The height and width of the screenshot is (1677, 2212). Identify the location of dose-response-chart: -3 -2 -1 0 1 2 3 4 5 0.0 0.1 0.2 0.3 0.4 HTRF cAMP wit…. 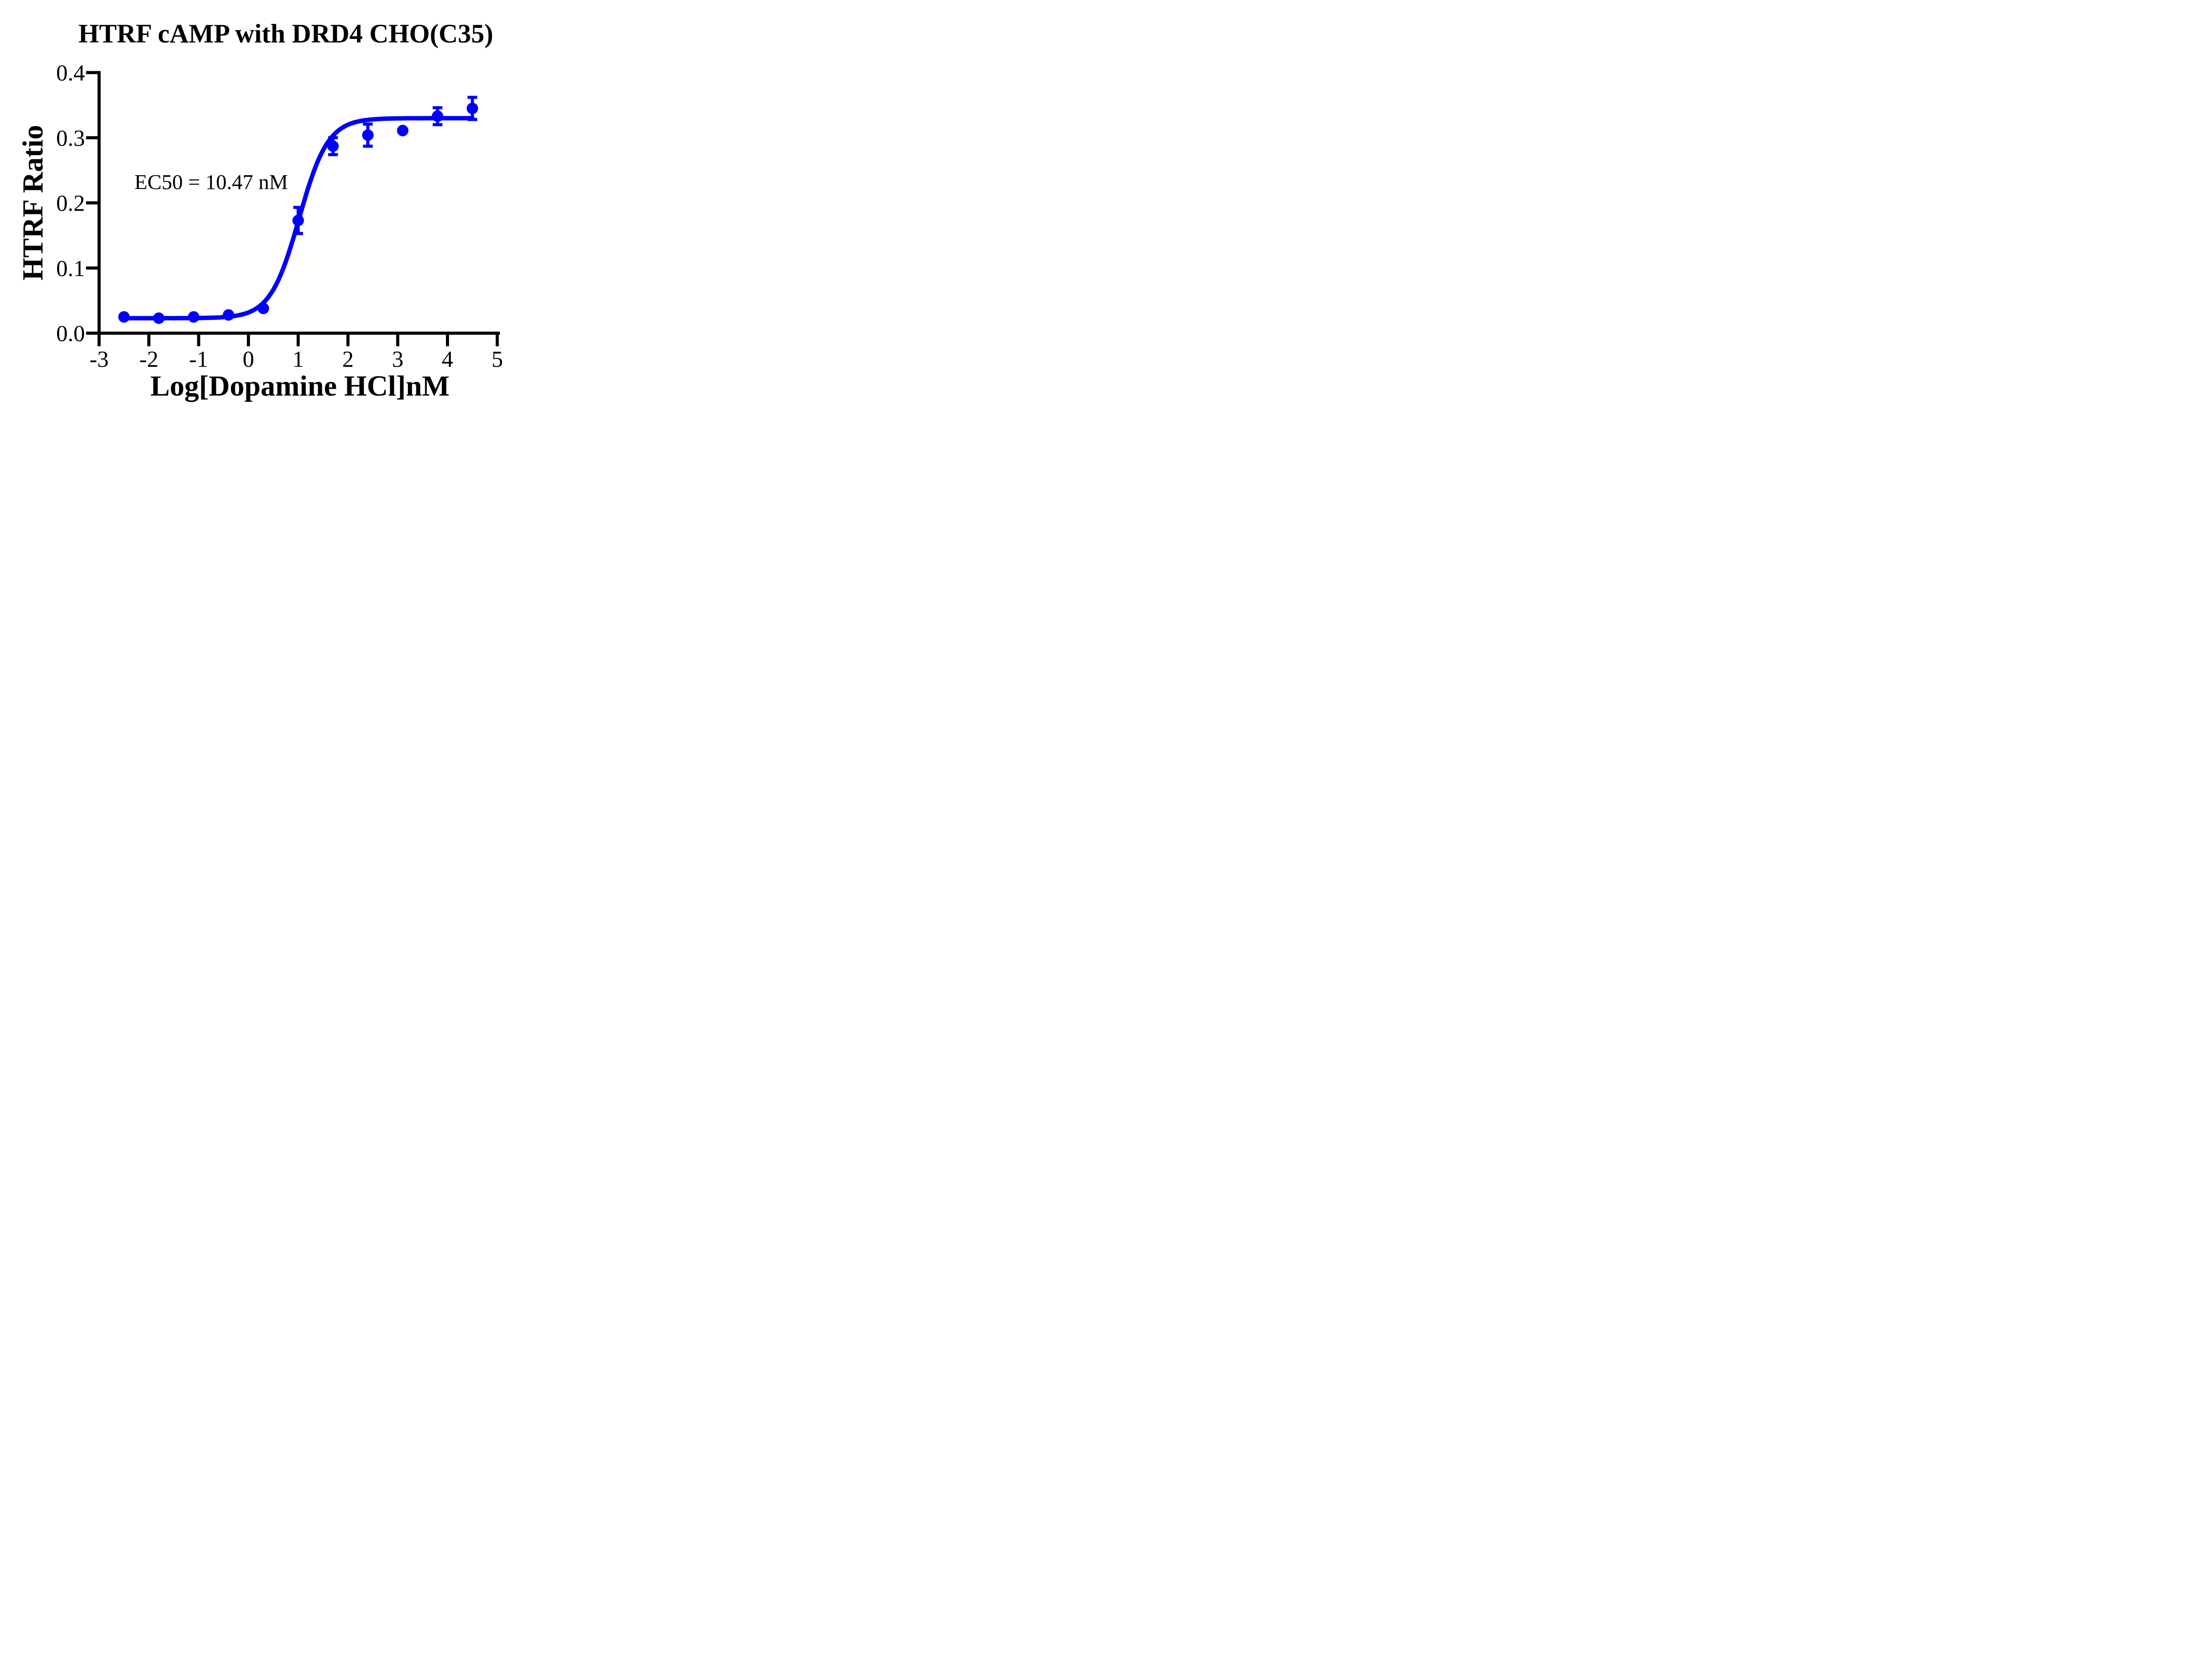
(260, 210).